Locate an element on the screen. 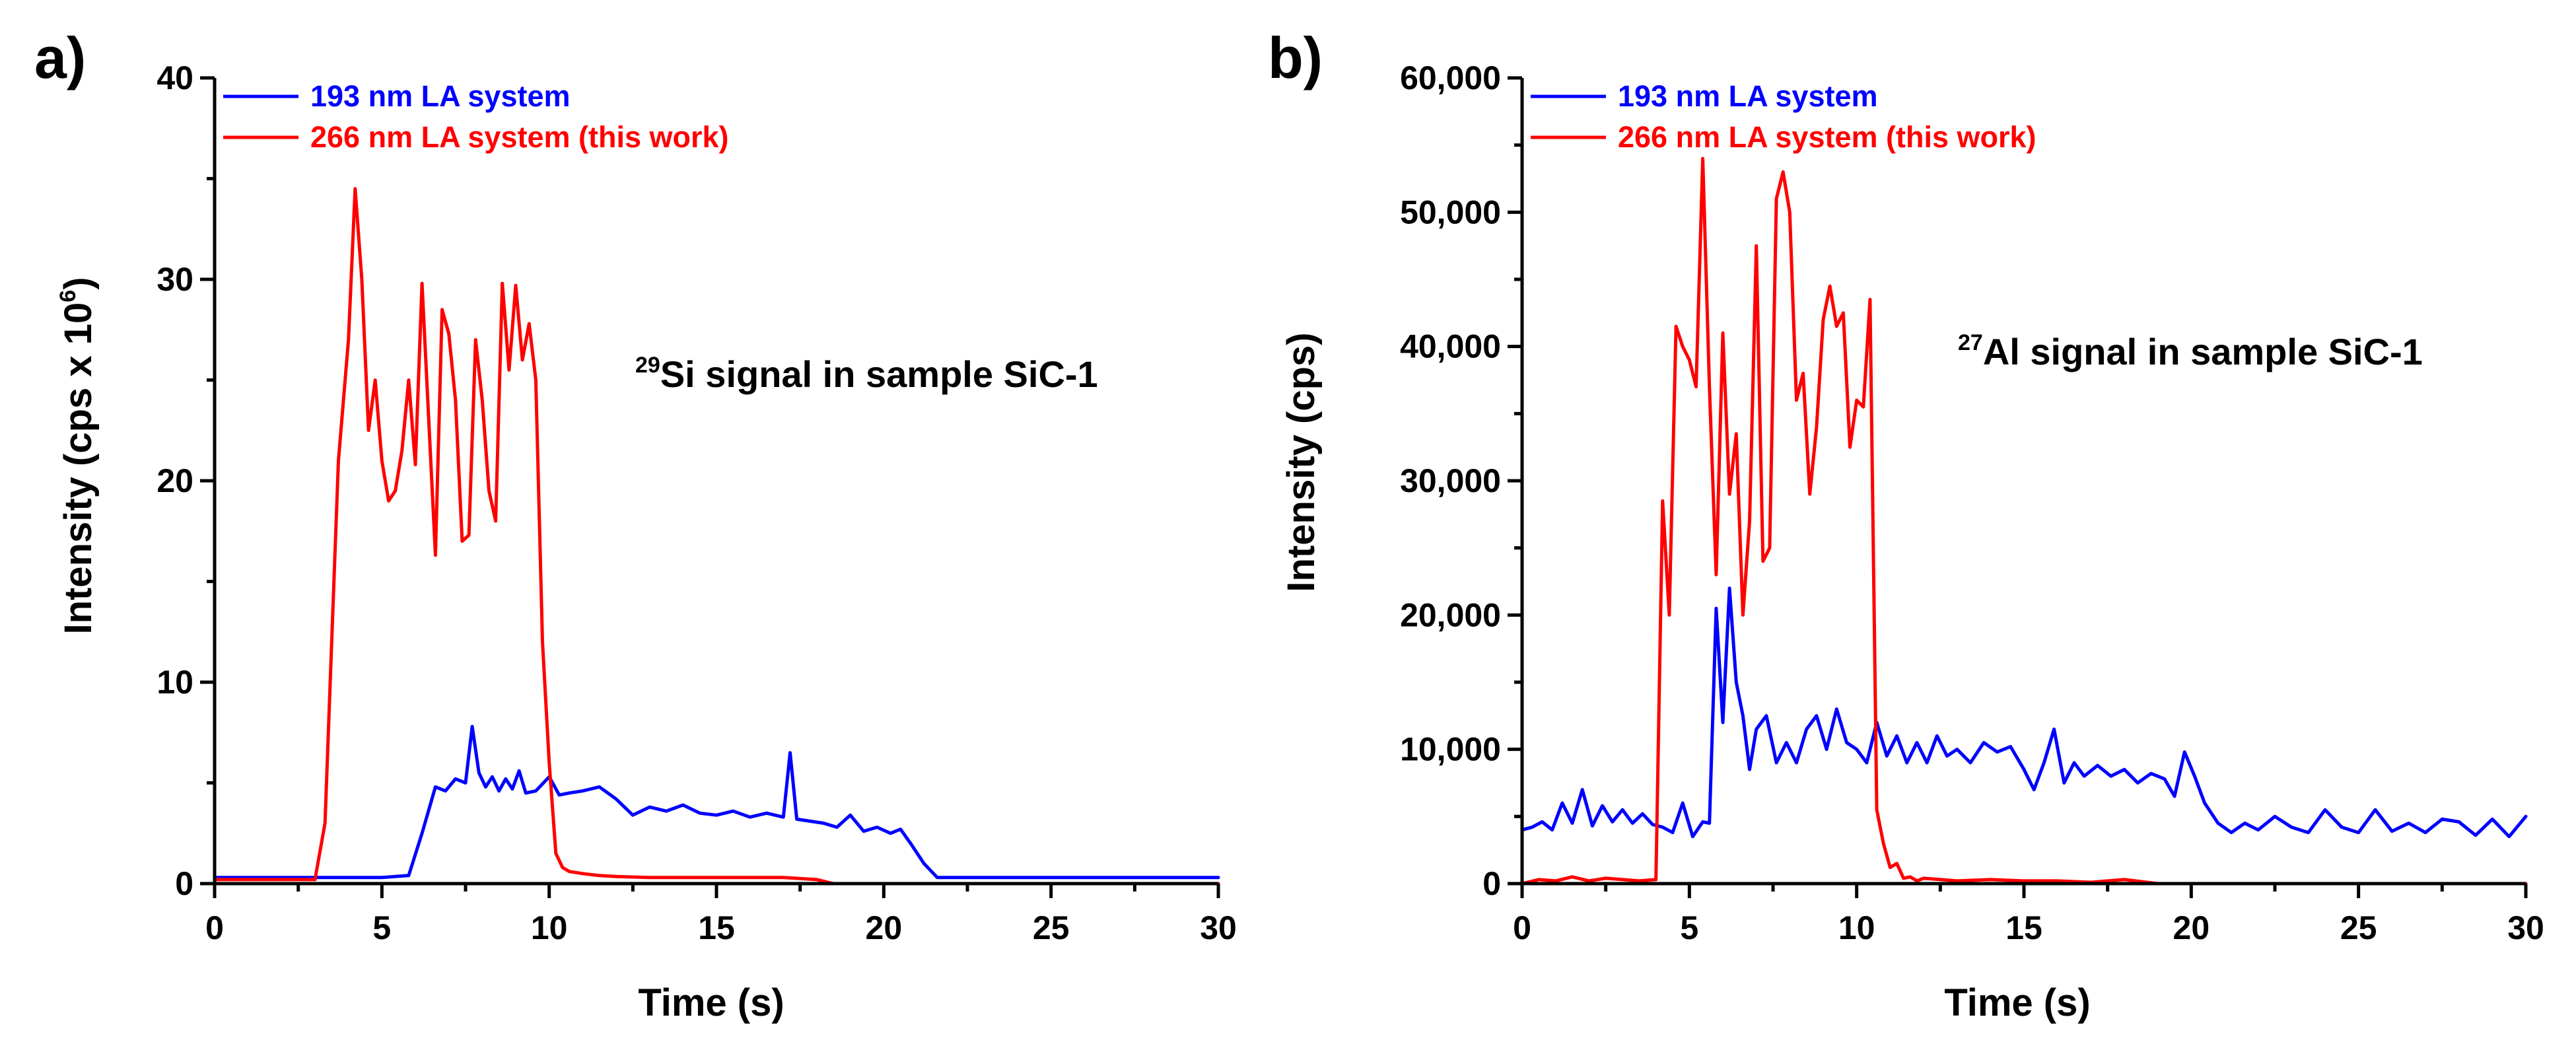 Image resolution: width=2576 pixels, height=1052 pixels. panel-b-xtick-label: 30 is located at coordinates (2526, 927).